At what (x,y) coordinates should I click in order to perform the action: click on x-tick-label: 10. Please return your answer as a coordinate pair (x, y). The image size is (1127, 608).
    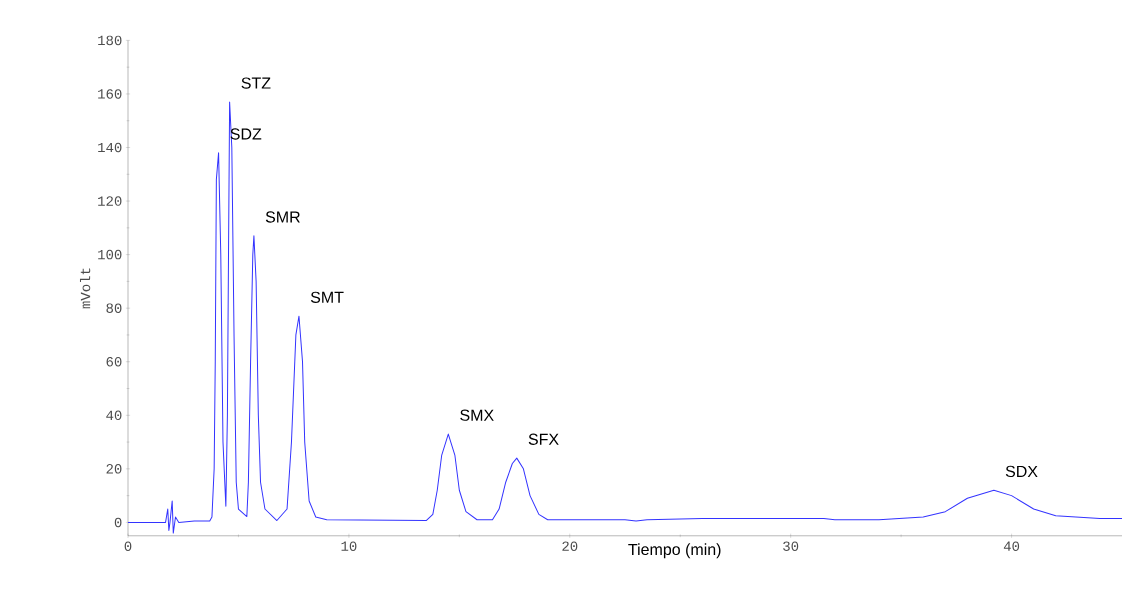
    Looking at the image, I should click on (349, 546).